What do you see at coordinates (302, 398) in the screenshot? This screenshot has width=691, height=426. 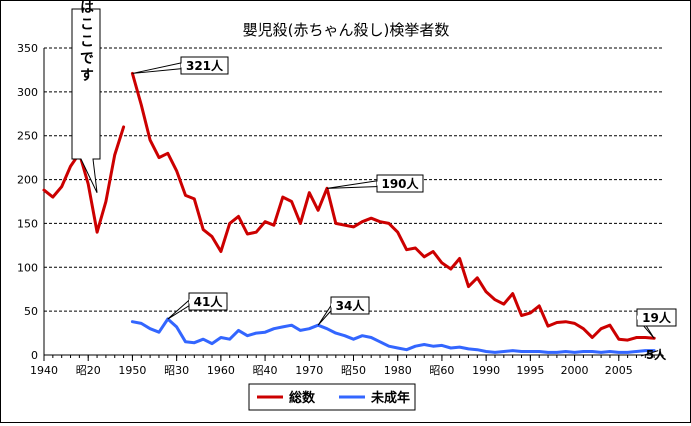 I see `legend-label-total: 総数` at bounding box center [302, 398].